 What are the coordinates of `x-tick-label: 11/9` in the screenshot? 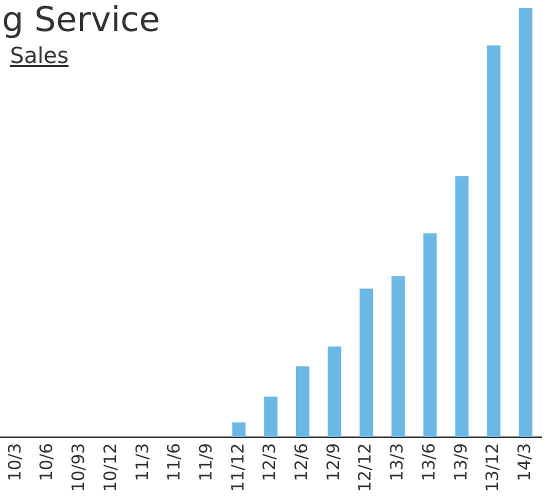 It's located at (206, 462).